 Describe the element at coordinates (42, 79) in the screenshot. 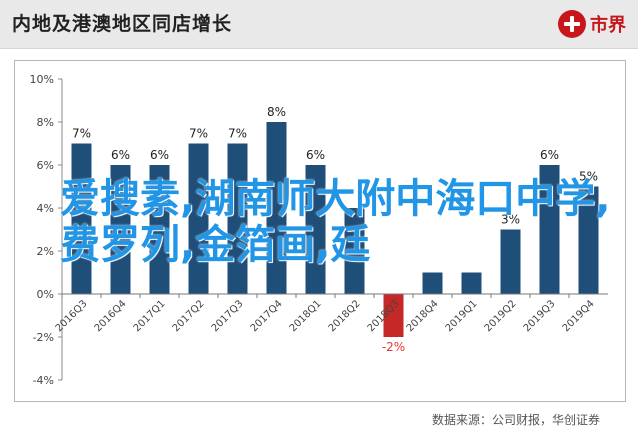

I see `y-tick-label: 10%` at that location.